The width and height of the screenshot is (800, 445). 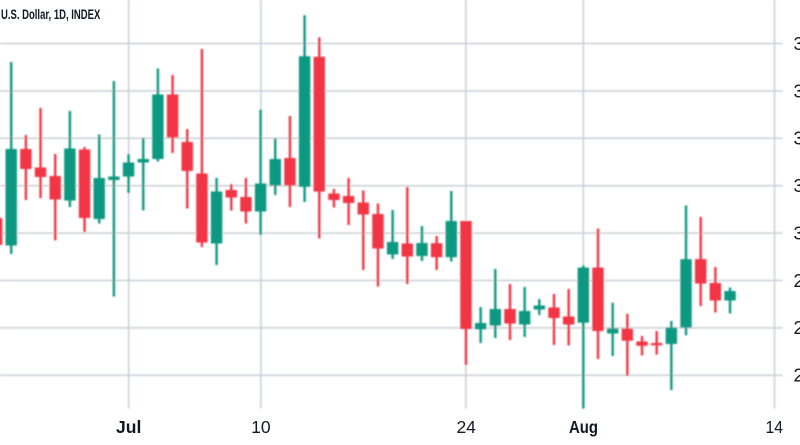 I want to click on svg-text: 30.20, so click(x=797, y=185).